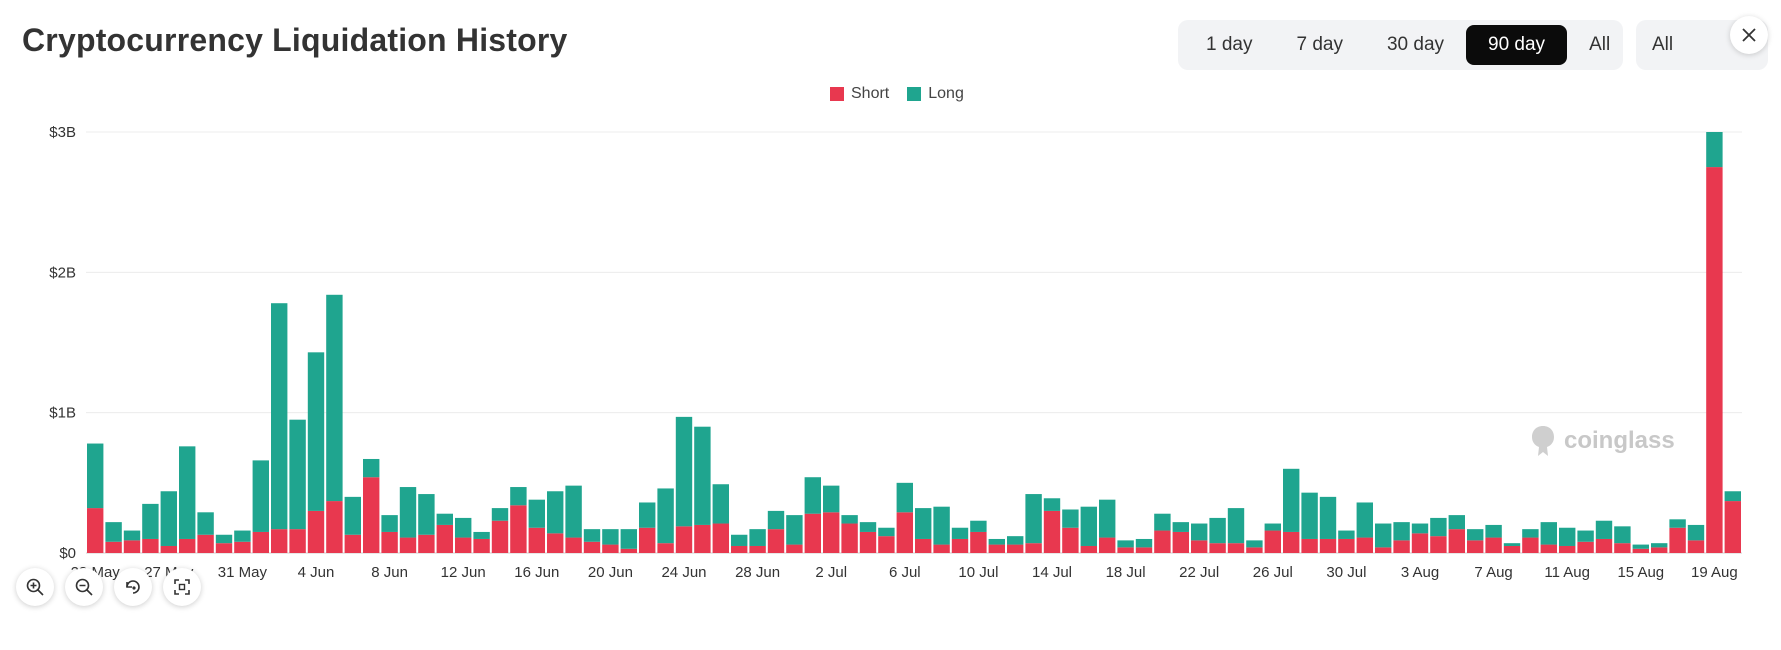 The height and width of the screenshot is (650, 1781). Describe the element at coordinates (1517, 45) in the screenshot. I see `range-button-90-day: 90 day` at that location.